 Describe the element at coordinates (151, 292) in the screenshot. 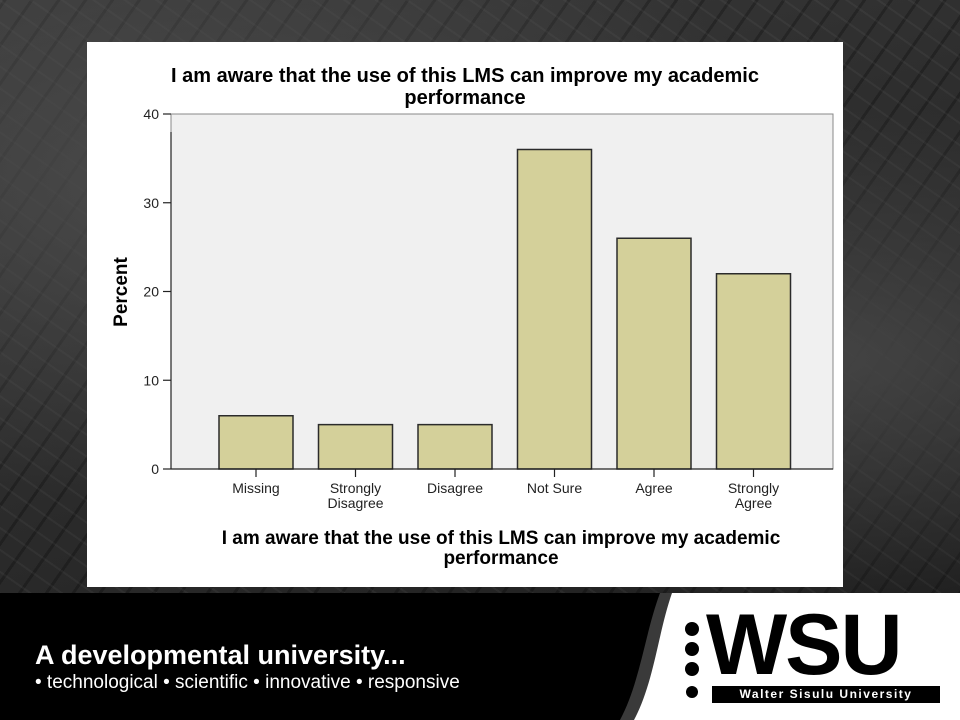

I see `y-tick-label: 20` at that location.